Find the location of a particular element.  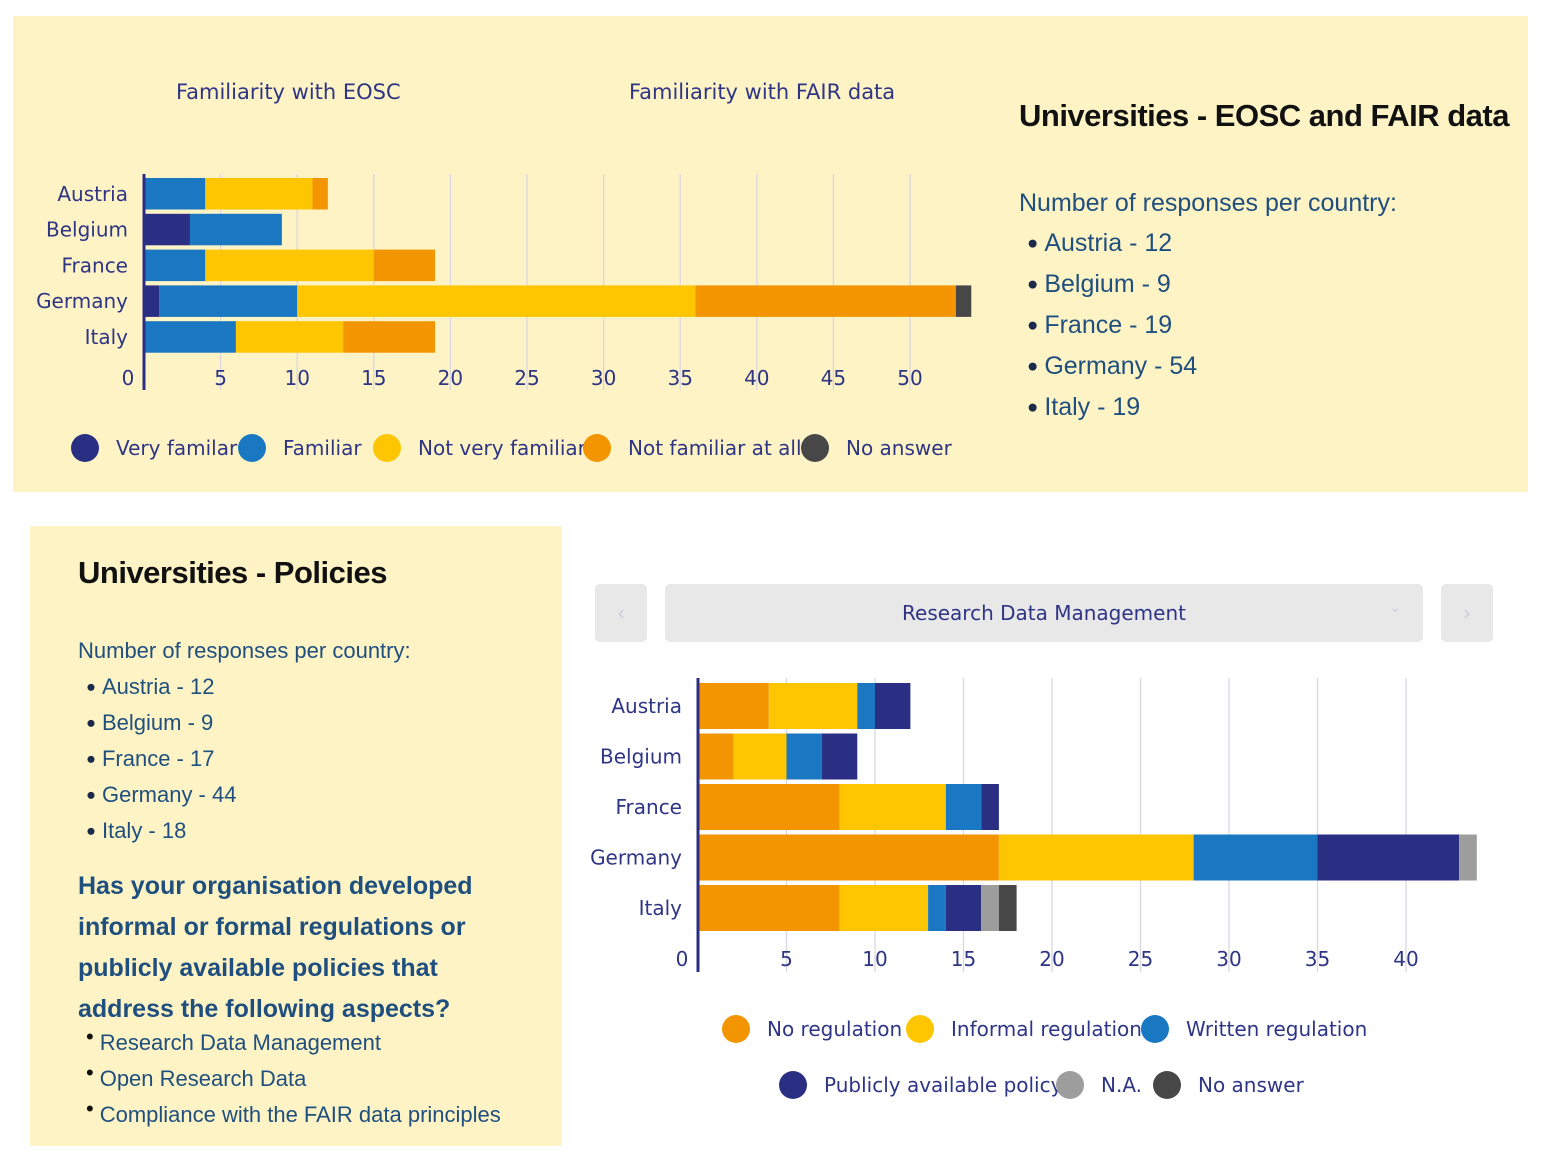

responses-germany: Germany - 44 is located at coordinates (161, 800).